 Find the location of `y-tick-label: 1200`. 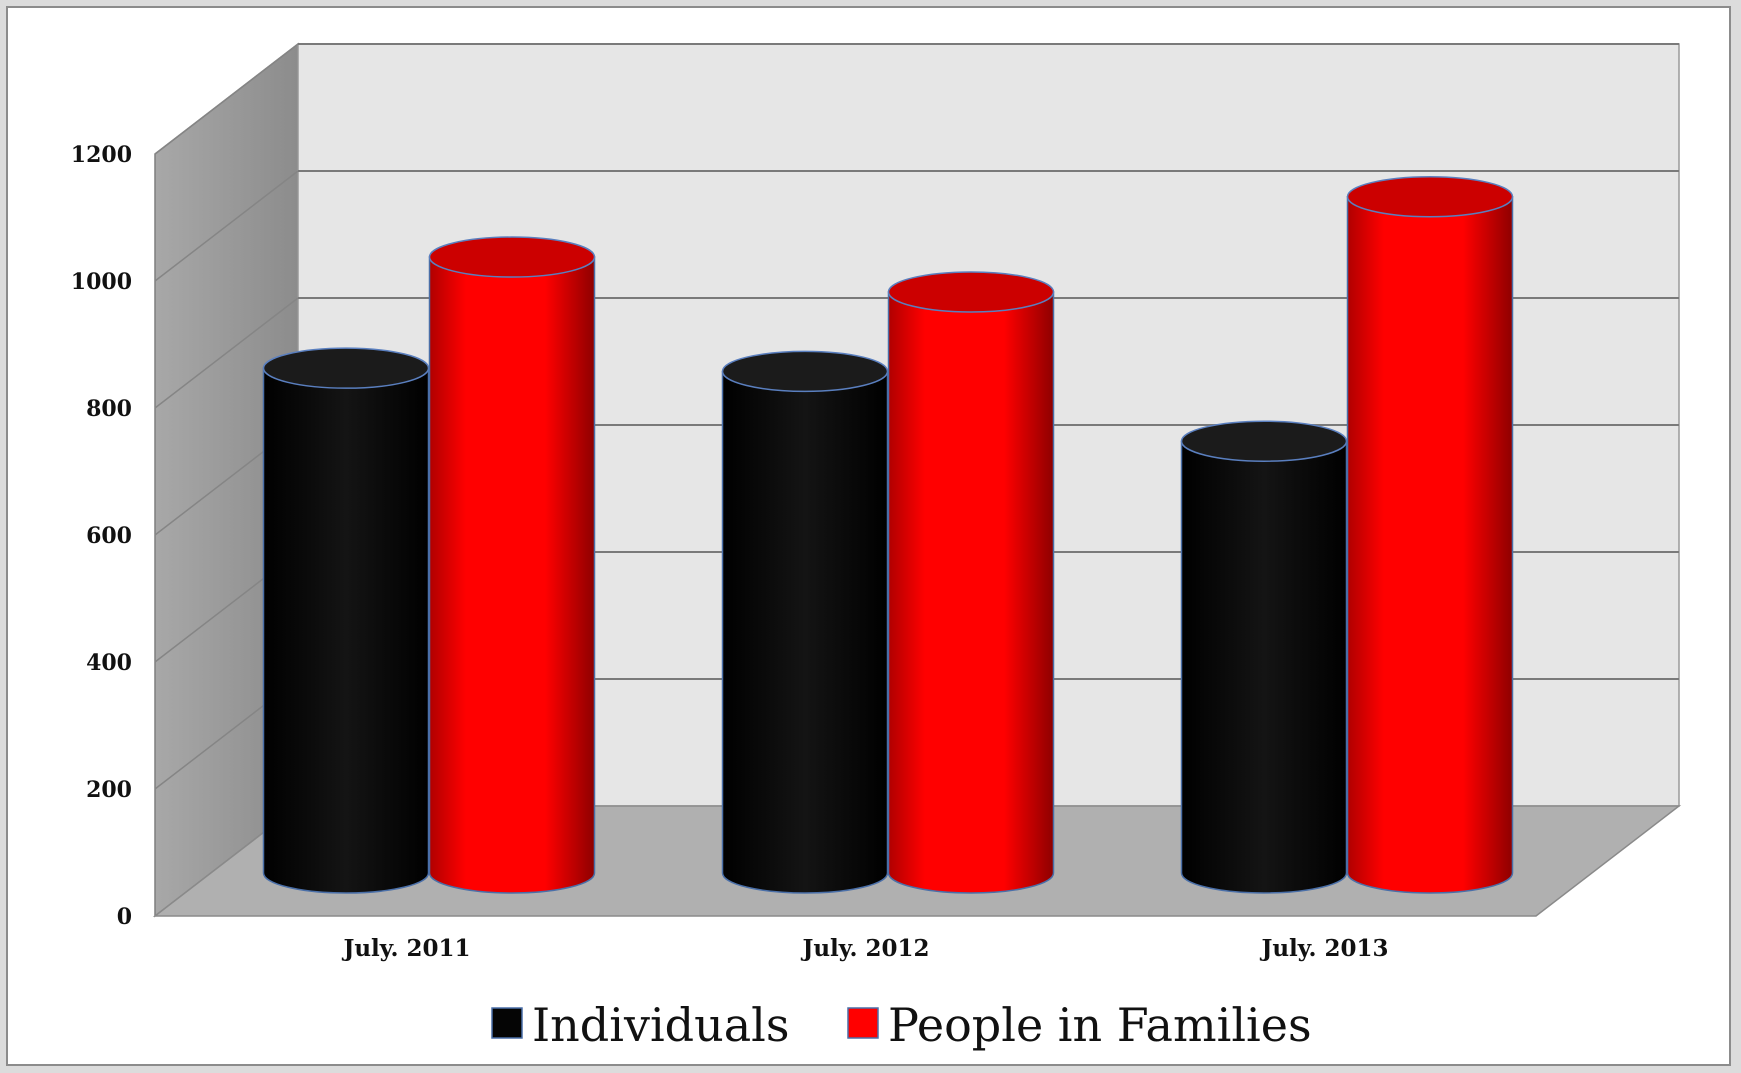

y-tick-label: 1200 is located at coordinates (101, 155).